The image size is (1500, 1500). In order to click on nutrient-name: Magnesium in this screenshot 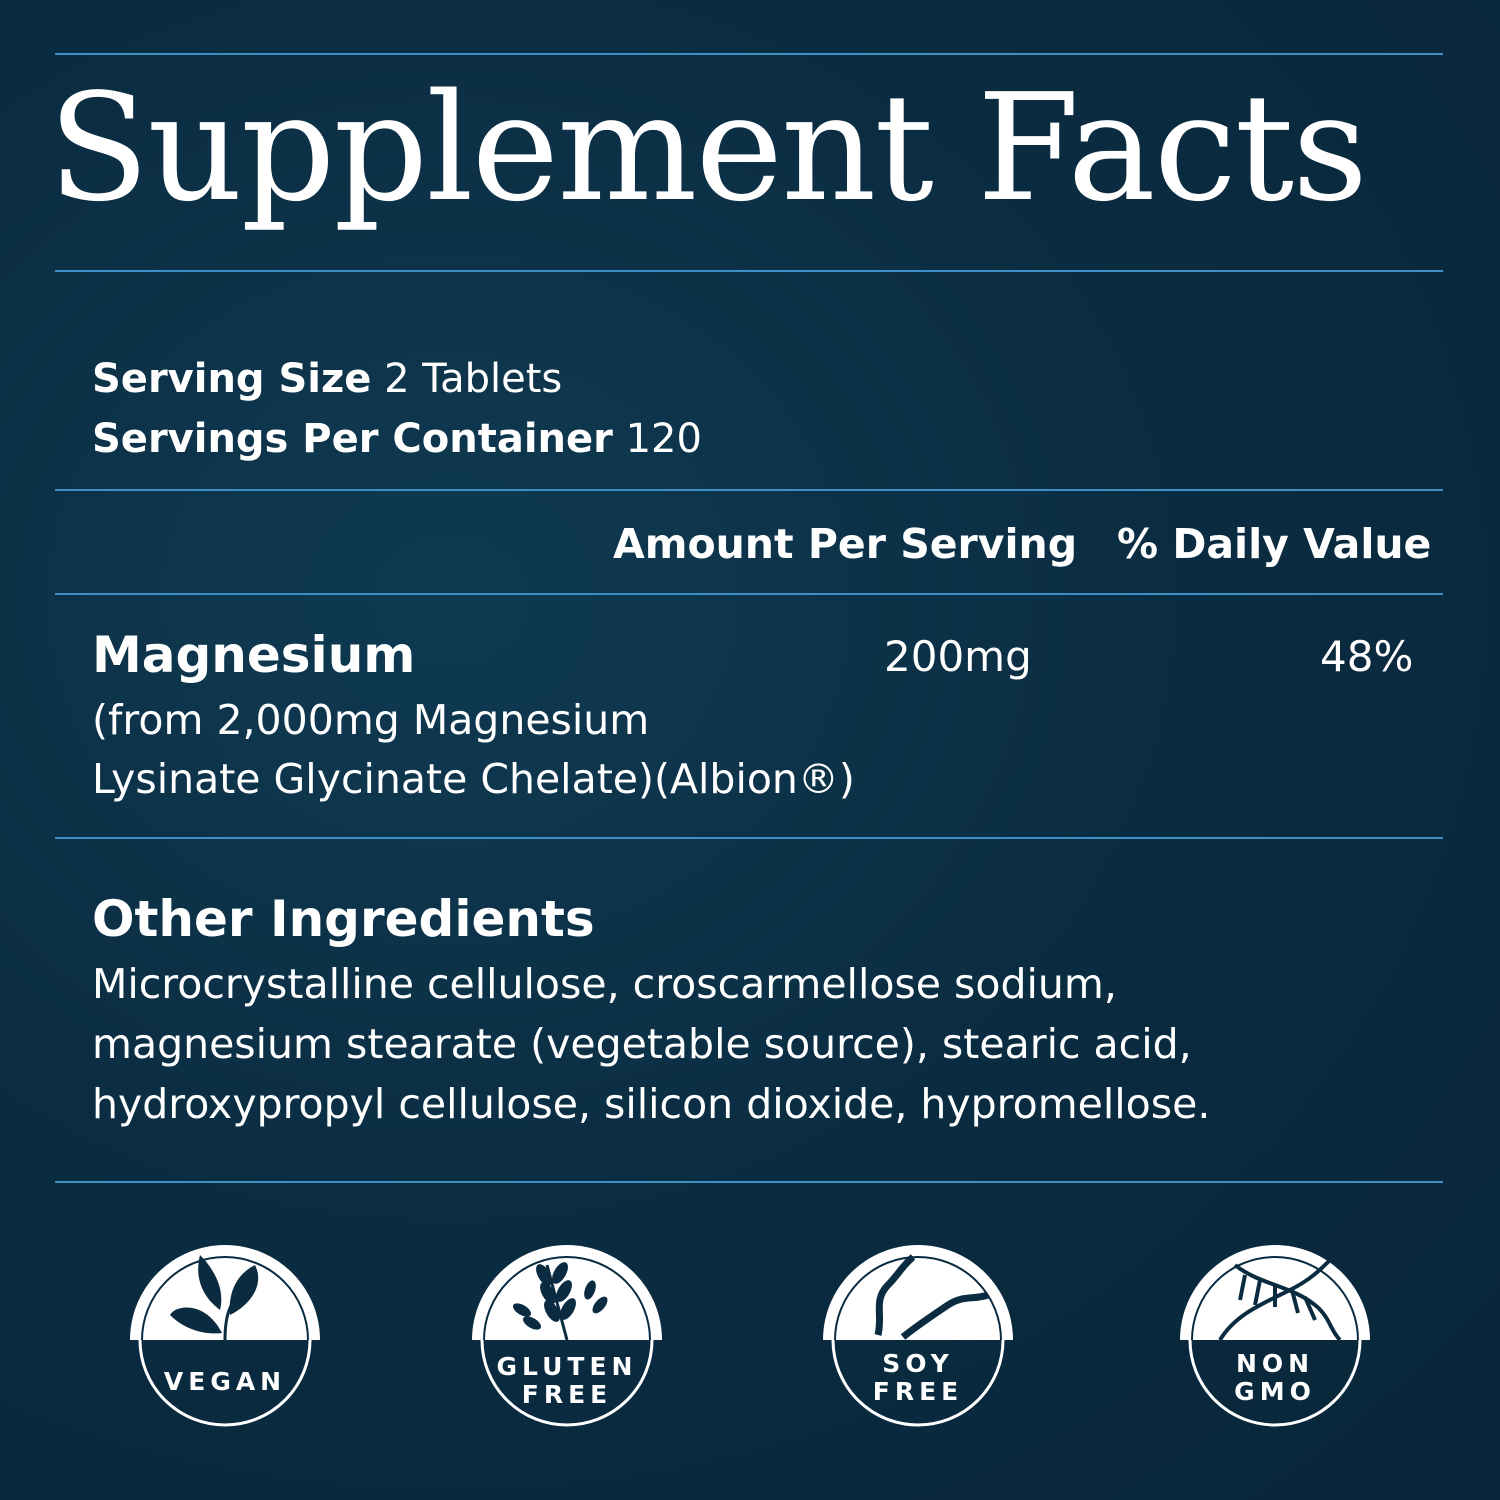, I will do `click(254, 655)`.